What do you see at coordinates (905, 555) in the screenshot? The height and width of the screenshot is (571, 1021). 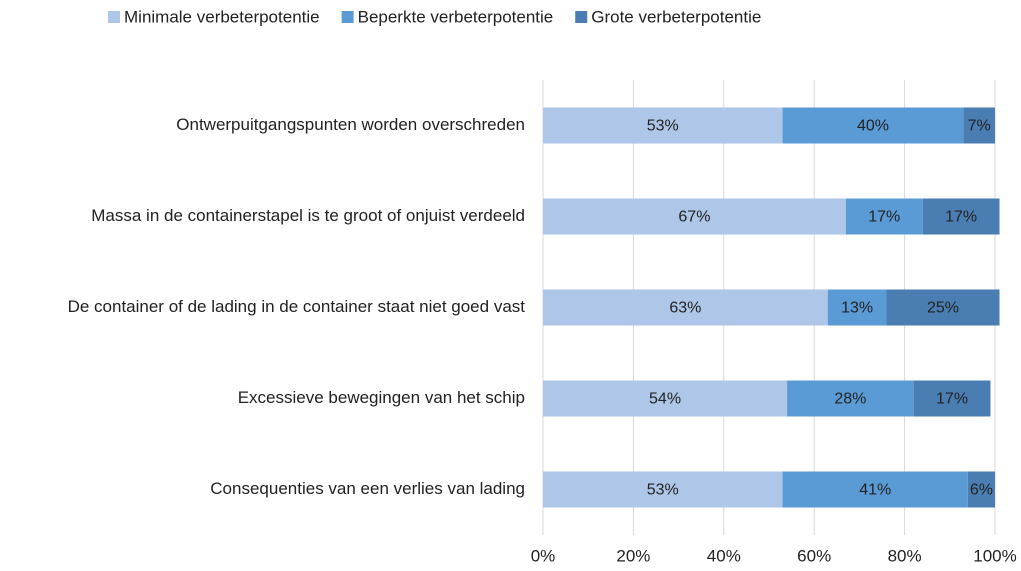 I see `x-tick-label: 80%` at bounding box center [905, 555].